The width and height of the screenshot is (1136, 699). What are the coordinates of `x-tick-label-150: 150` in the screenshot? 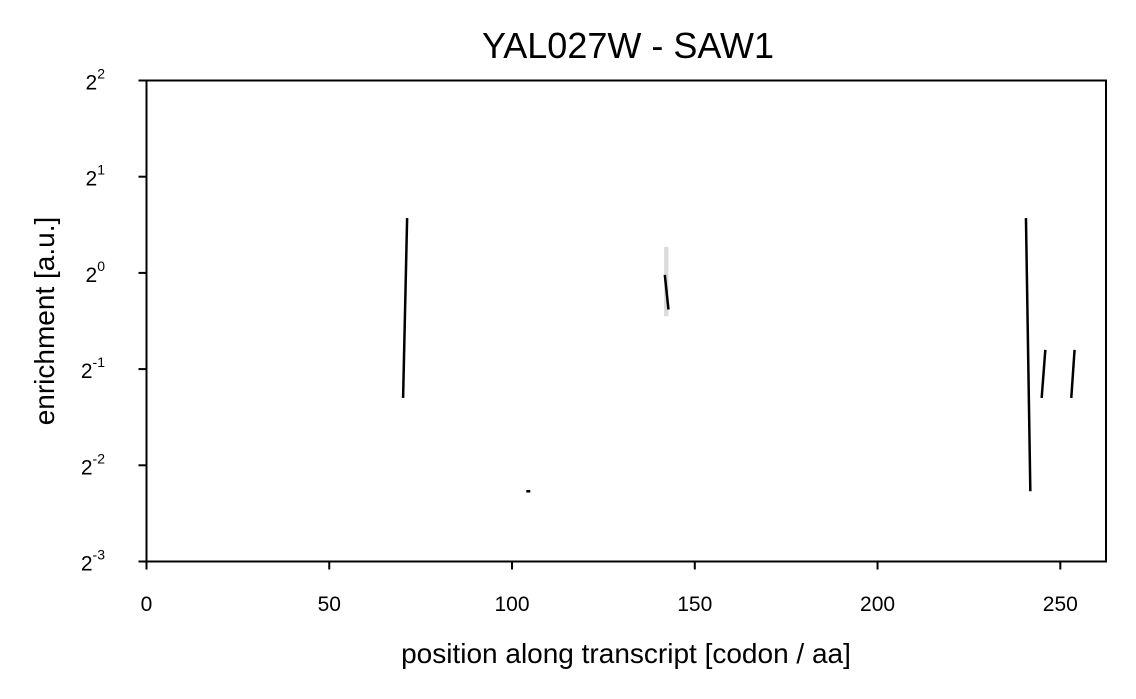 It's located at (694, 604).